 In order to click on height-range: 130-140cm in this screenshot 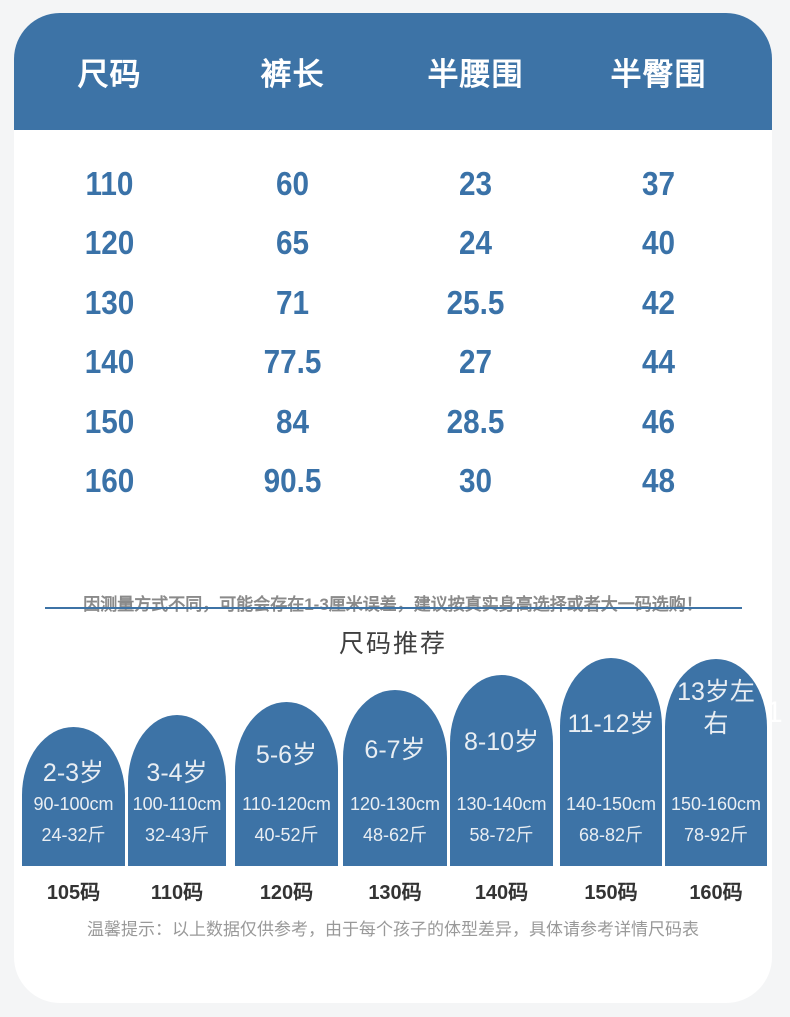, I will do `click(501, 804)`.